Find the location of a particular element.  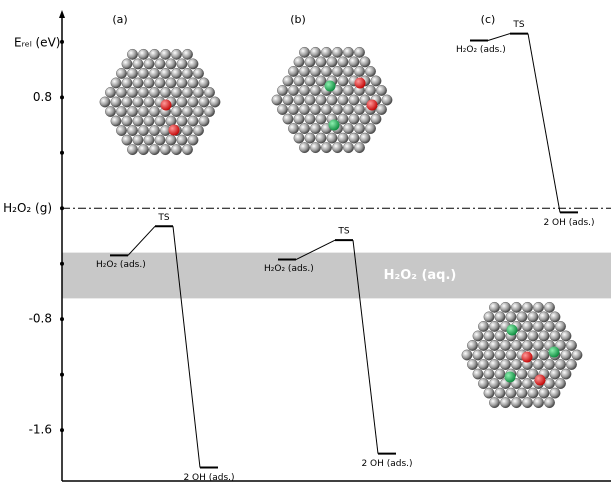

y-axis-arrow is located at coordinates (62, 14).